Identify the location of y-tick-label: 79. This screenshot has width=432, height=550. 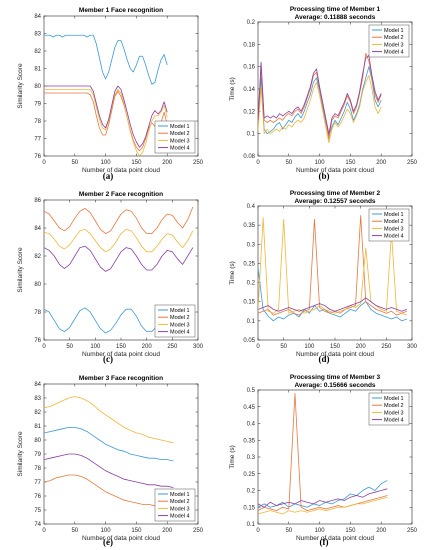
(37, 455).